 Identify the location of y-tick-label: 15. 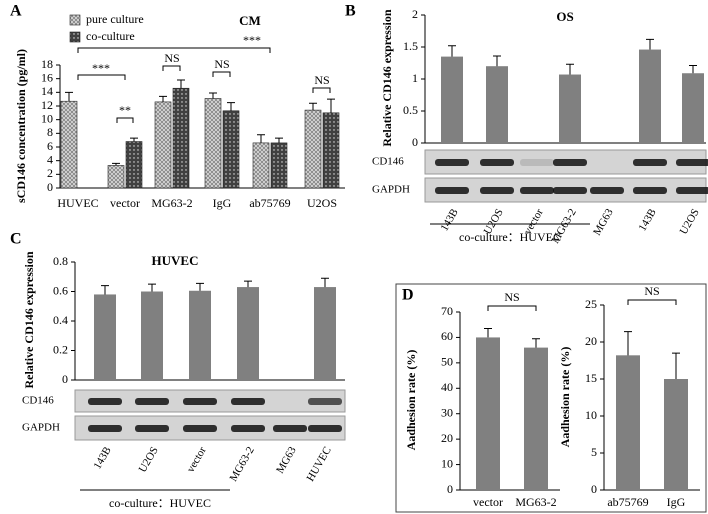
(591, 378).